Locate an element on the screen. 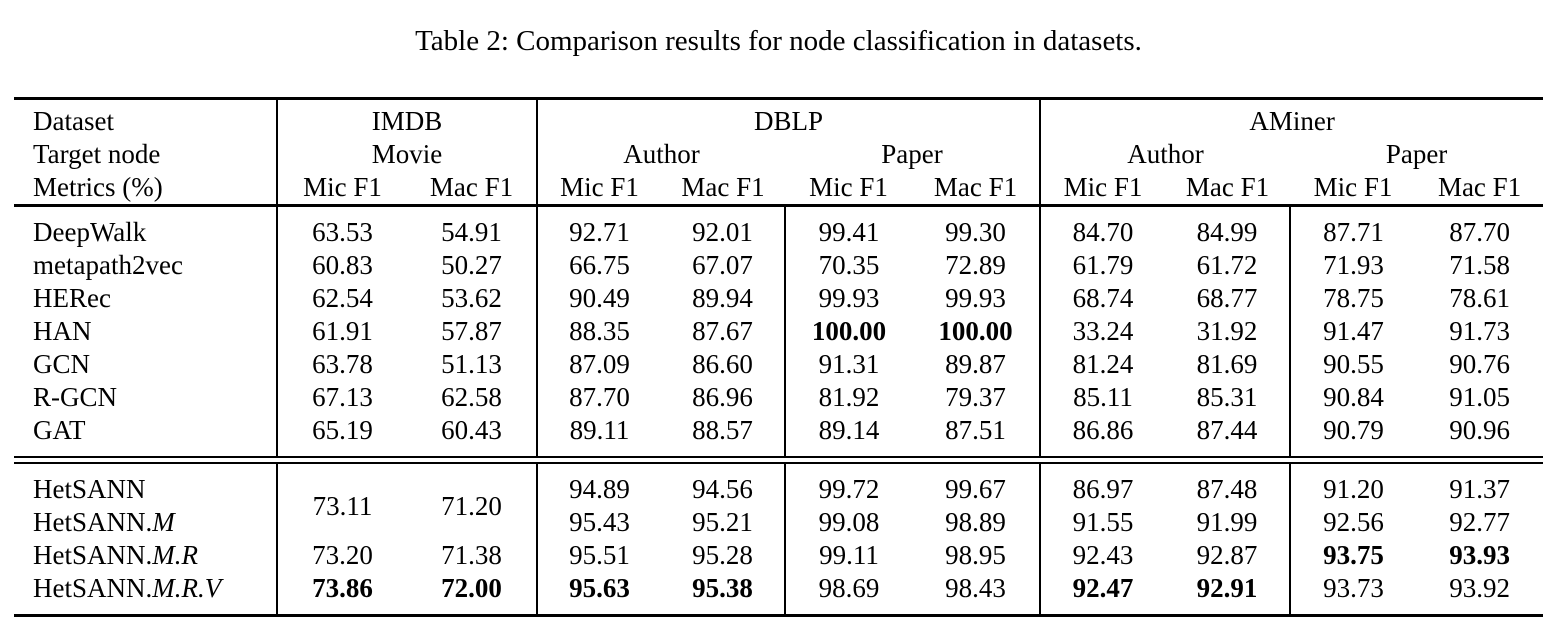  value-cell: 90.49 is located at coordinates (599, 298).